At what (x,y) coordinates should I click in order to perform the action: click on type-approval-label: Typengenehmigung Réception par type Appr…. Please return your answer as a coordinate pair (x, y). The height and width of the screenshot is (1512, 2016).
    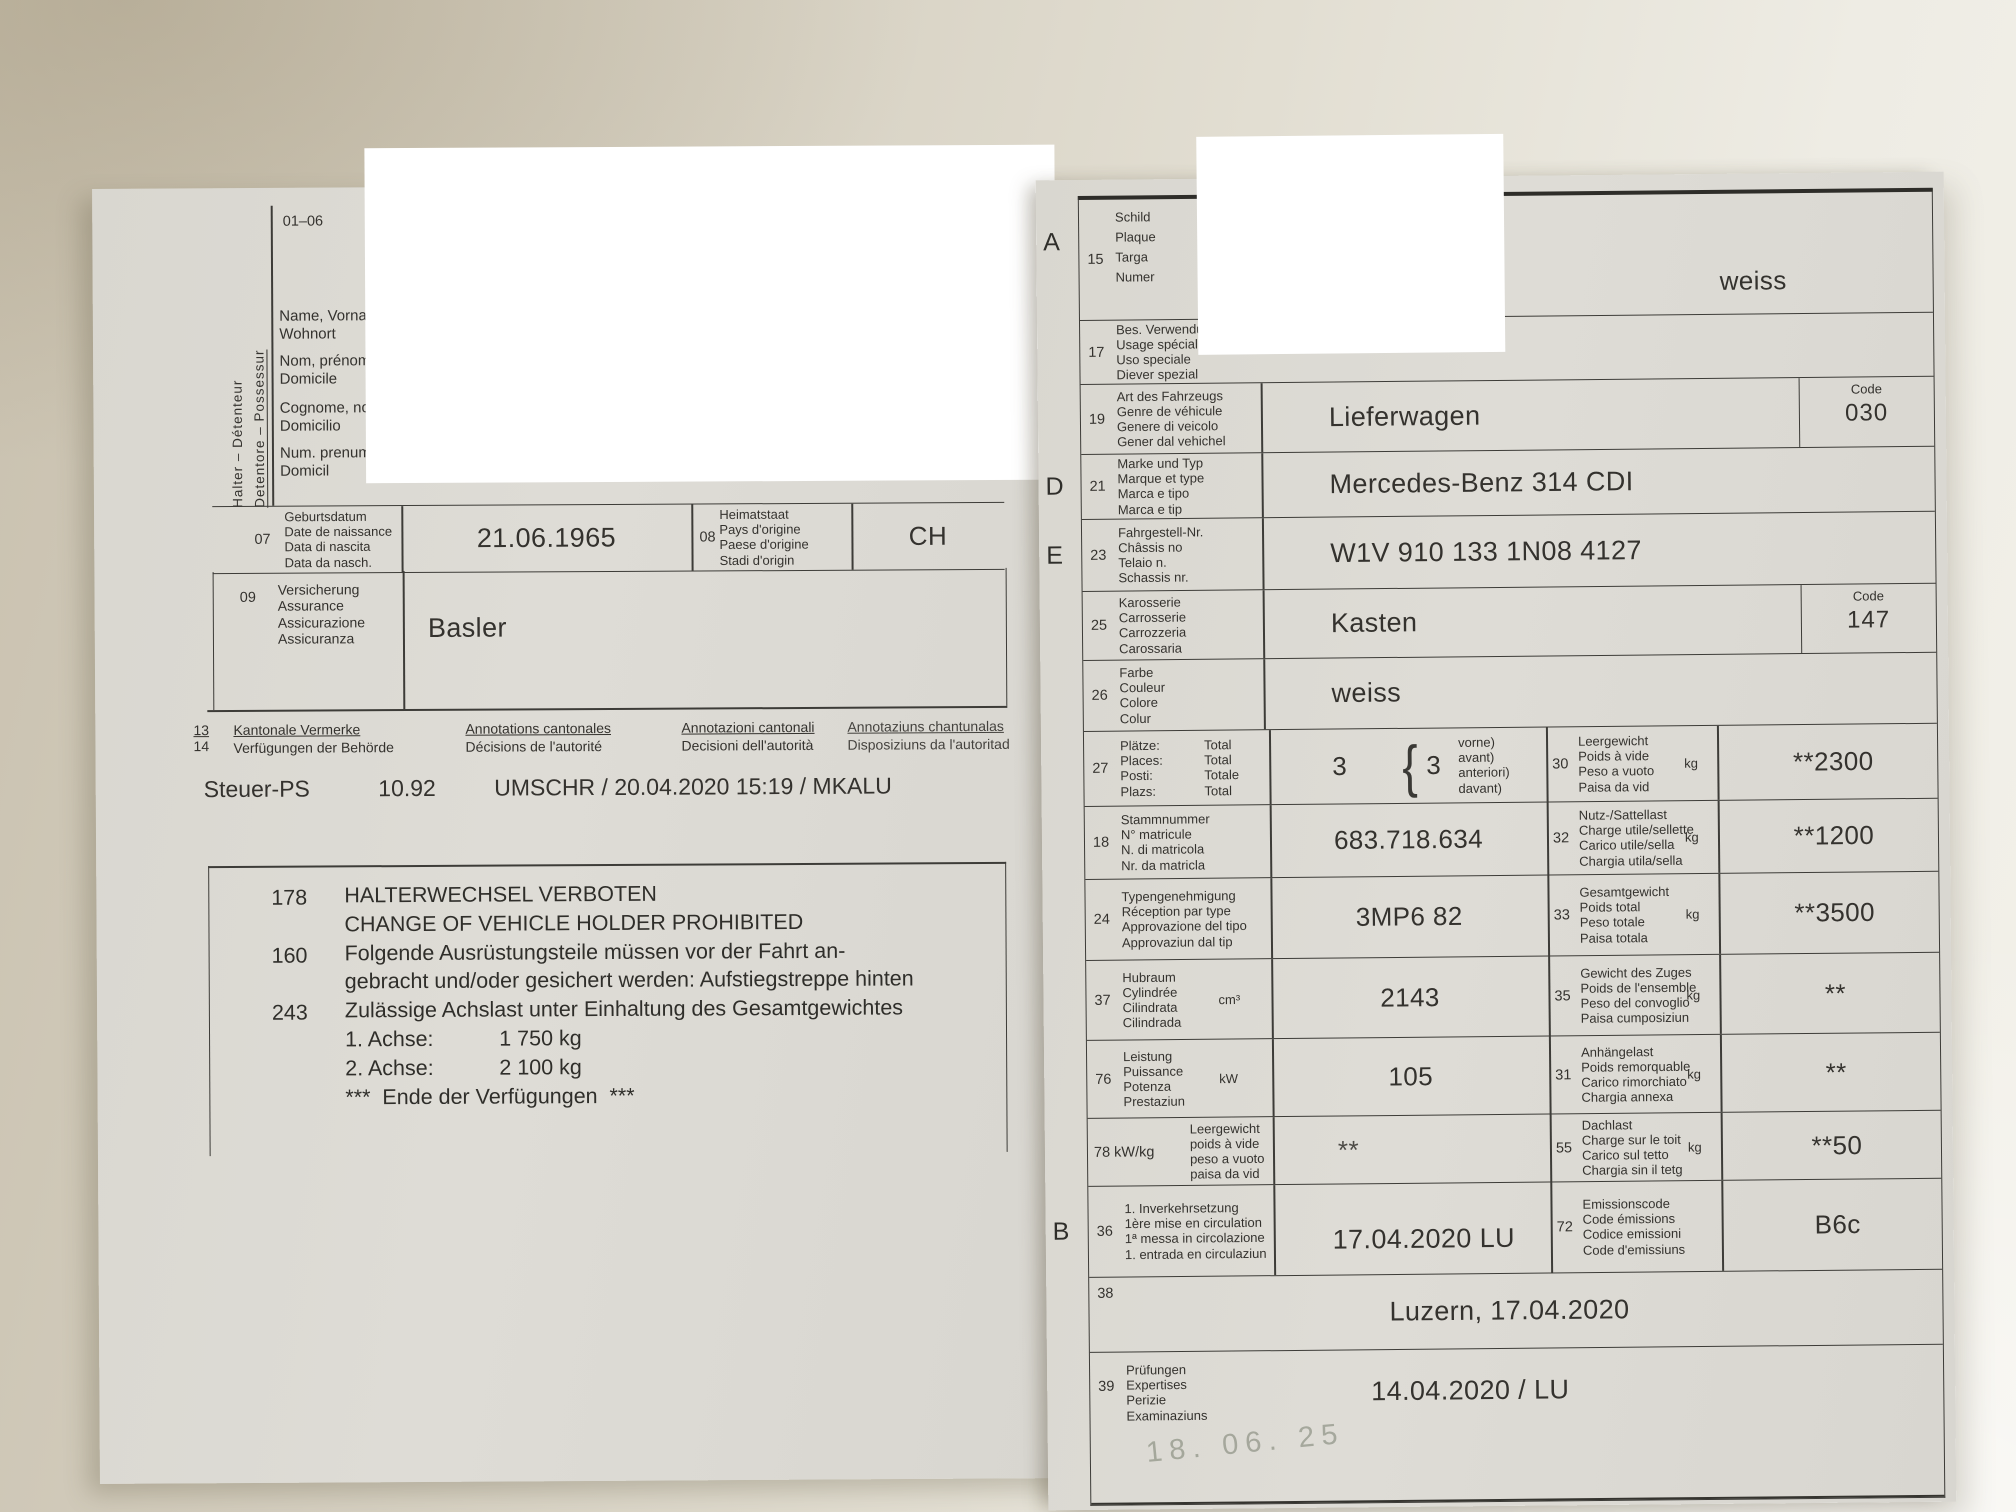
    Looking at the image, I should click on (1184, 919).